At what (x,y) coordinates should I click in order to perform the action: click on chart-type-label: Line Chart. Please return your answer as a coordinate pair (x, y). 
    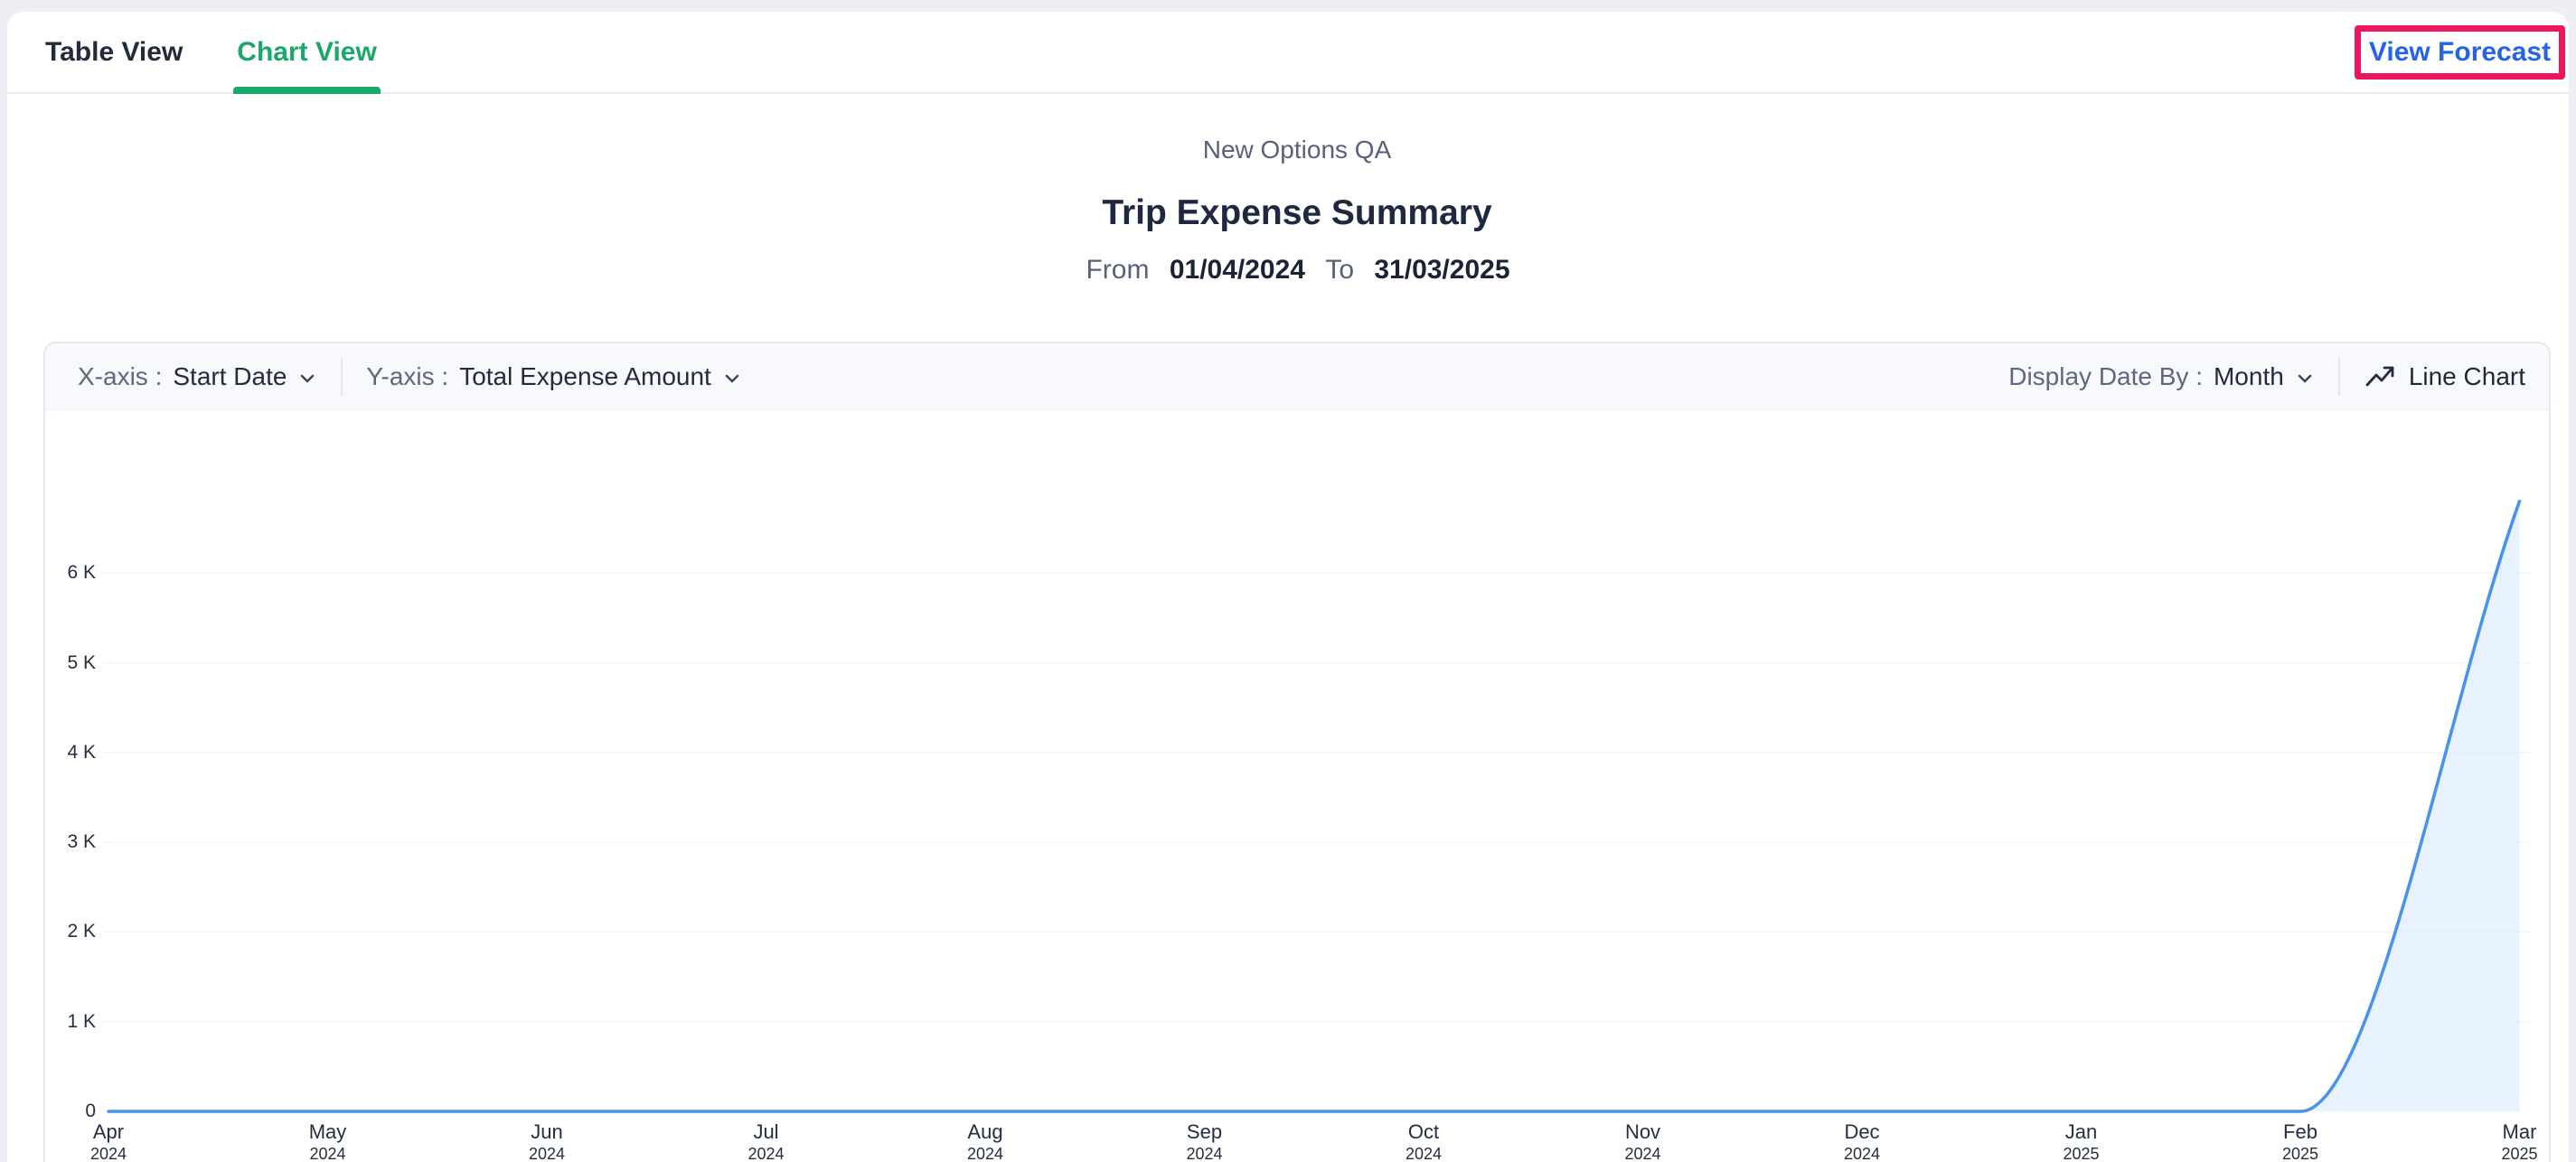
    Looking at the image, I should click on (2467, 375).